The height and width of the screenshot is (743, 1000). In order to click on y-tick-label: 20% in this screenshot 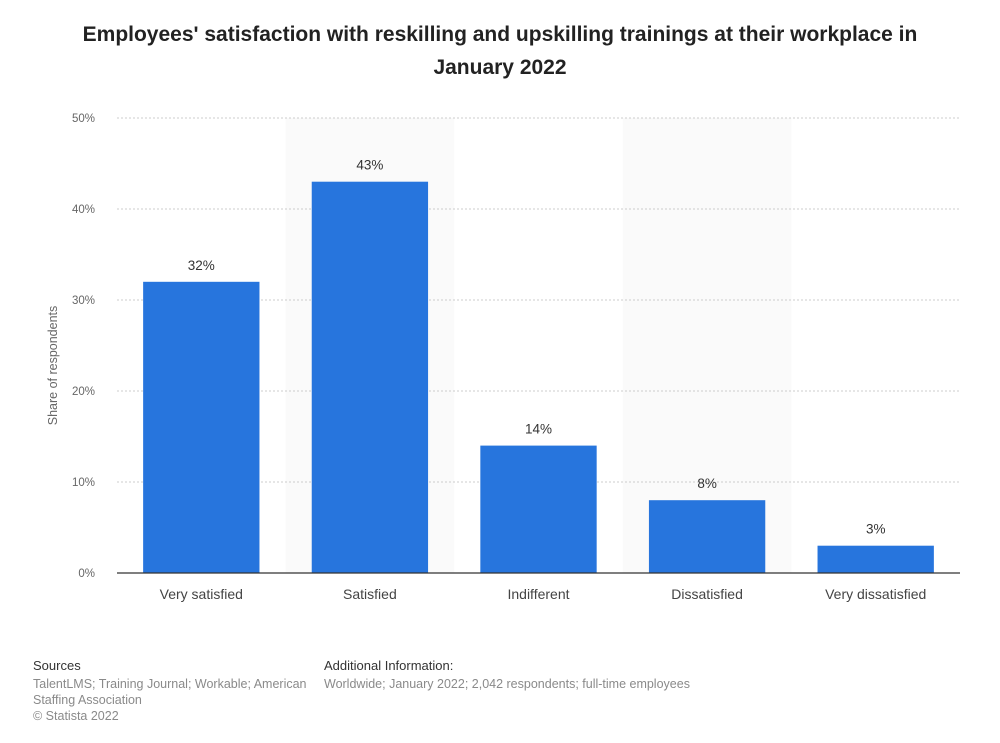, I will do `click(83, 392)`.